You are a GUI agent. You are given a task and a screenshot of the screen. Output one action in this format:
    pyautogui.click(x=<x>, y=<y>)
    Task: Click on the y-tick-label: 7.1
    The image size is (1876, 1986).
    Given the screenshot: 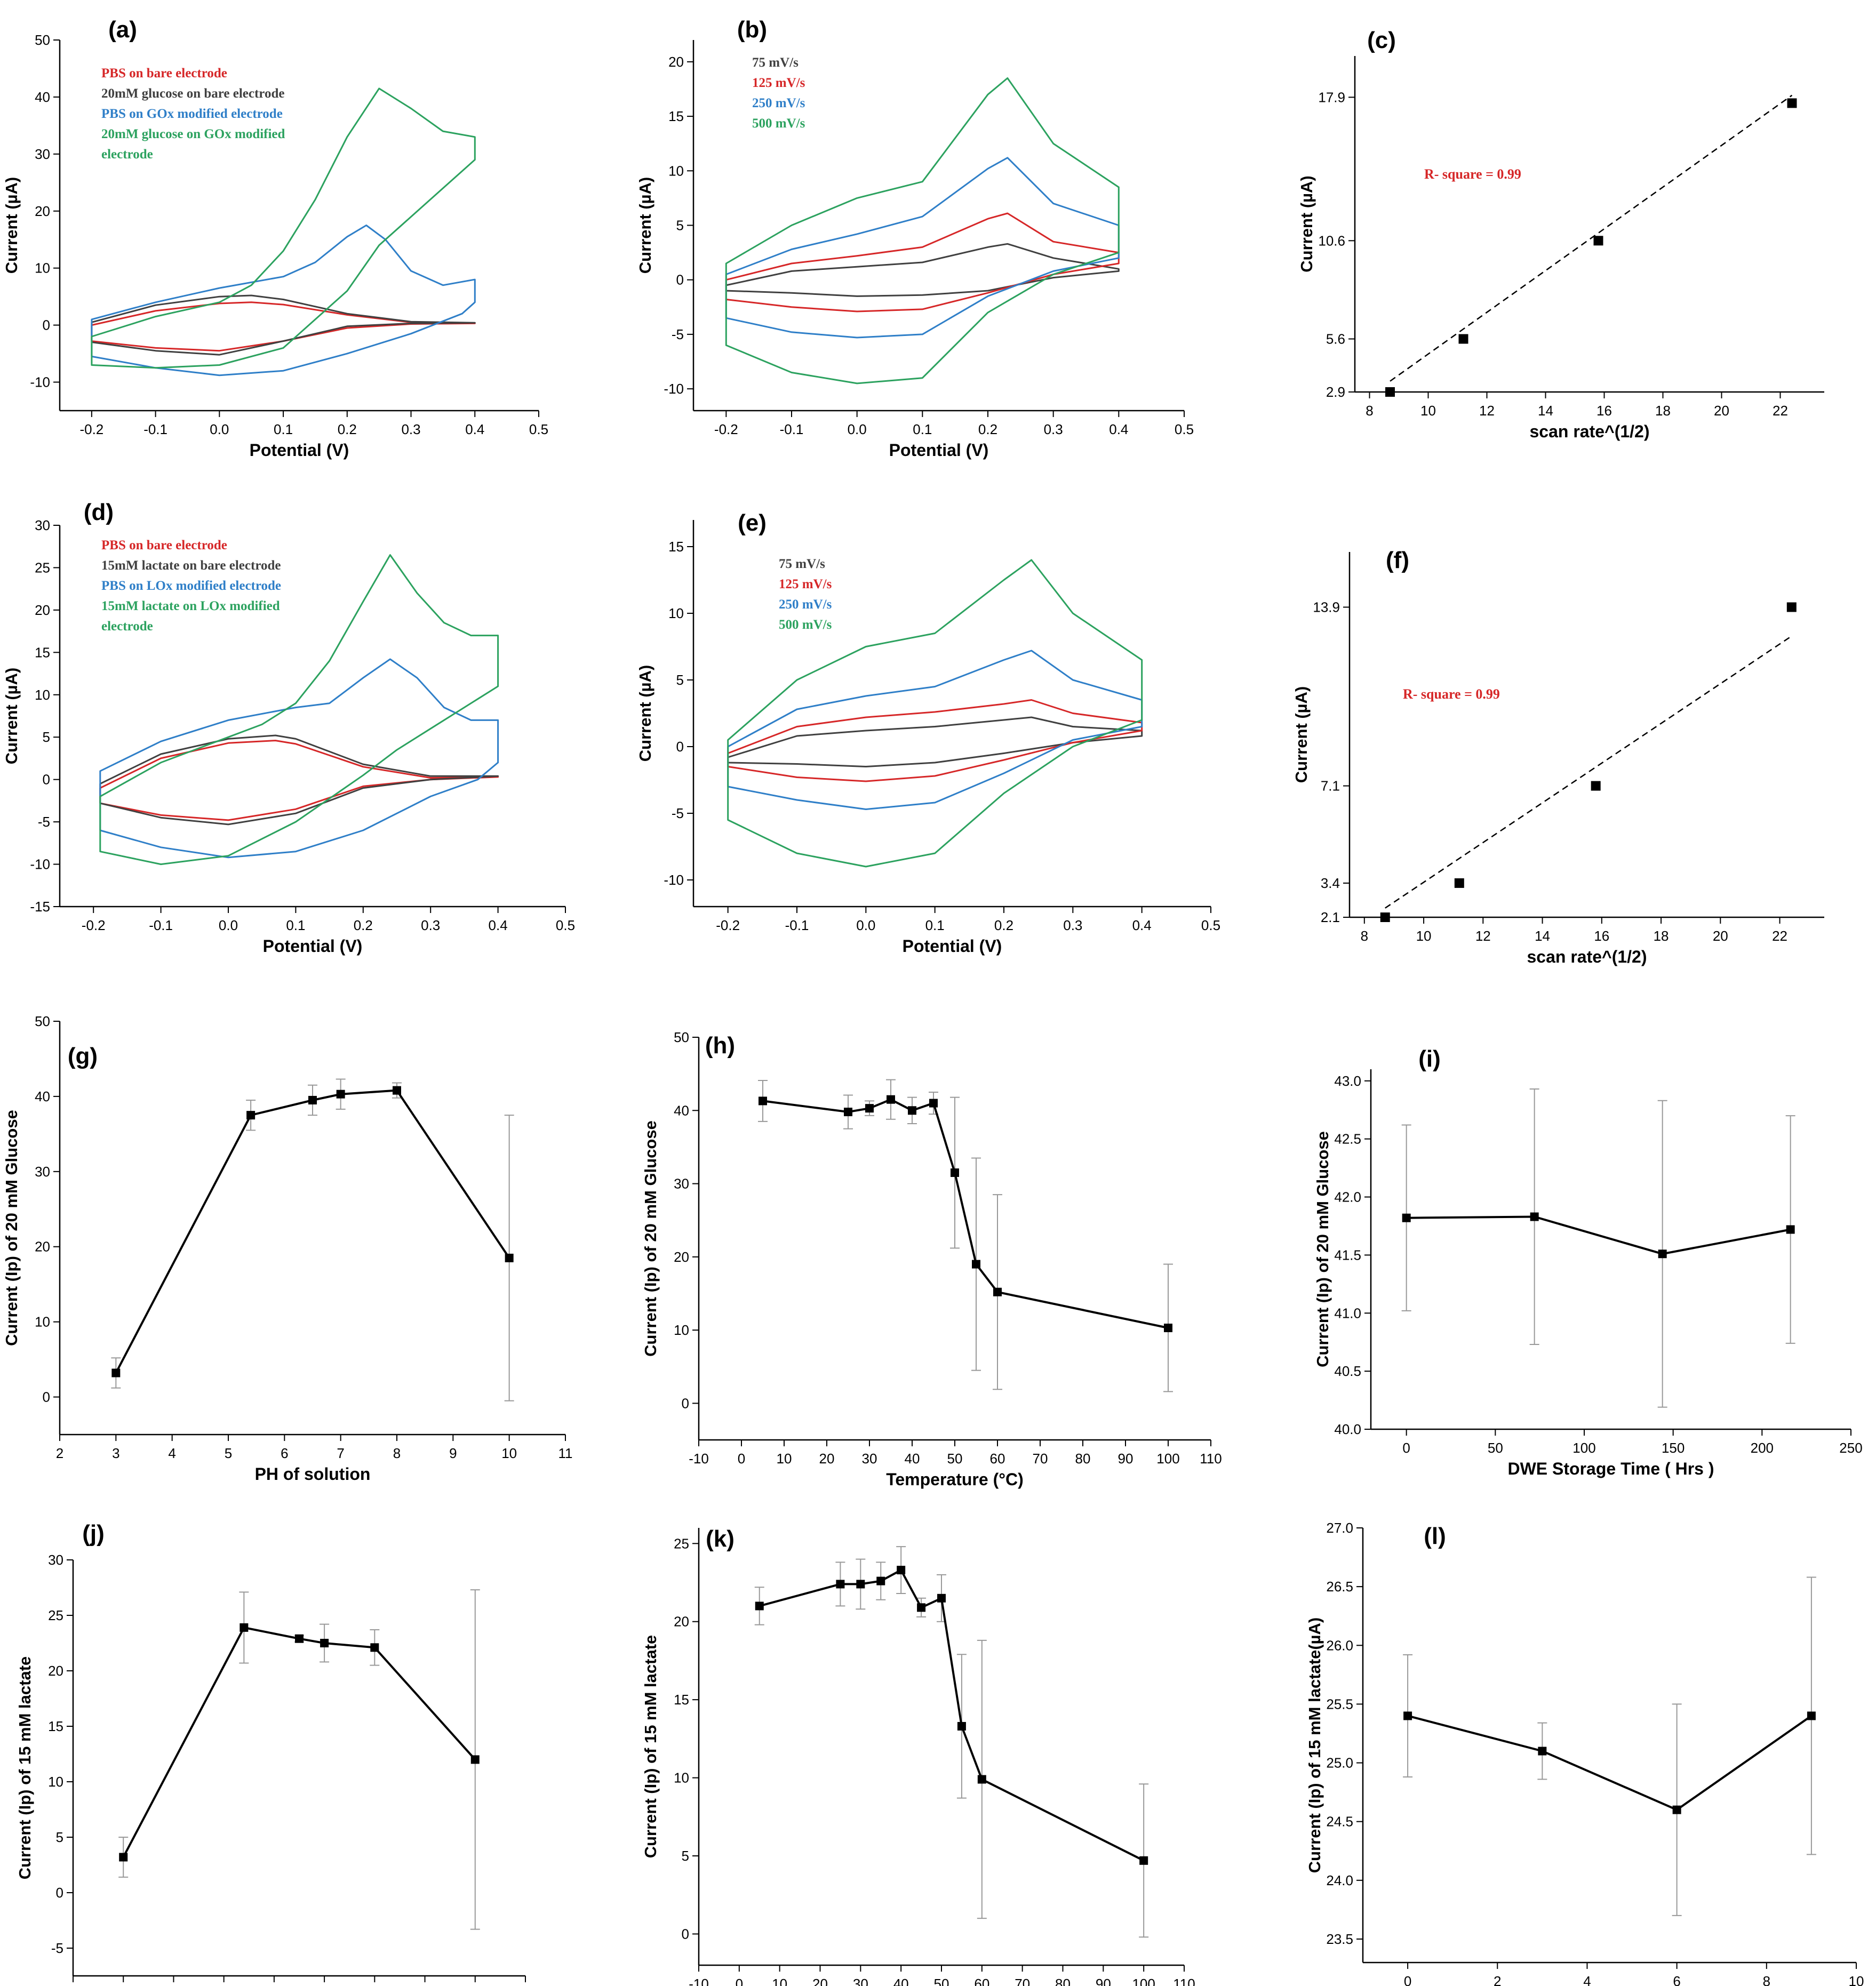 What is the action you would take?
    pyautogui.click(x=1330, y=786)
    